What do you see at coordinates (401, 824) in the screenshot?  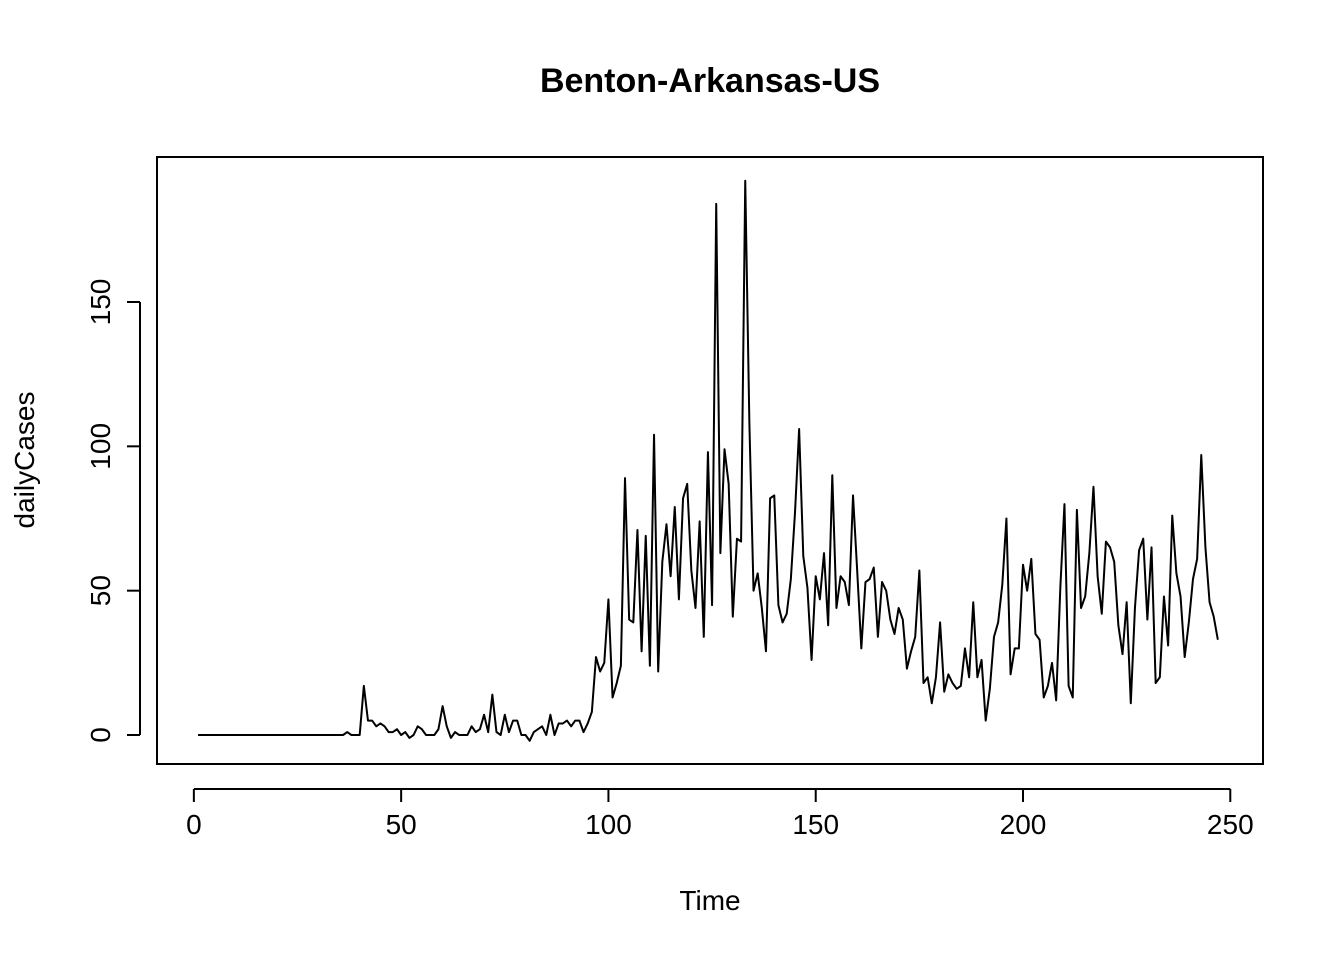 I see `x-tick-label: 50` at bounding box center [401, 824].